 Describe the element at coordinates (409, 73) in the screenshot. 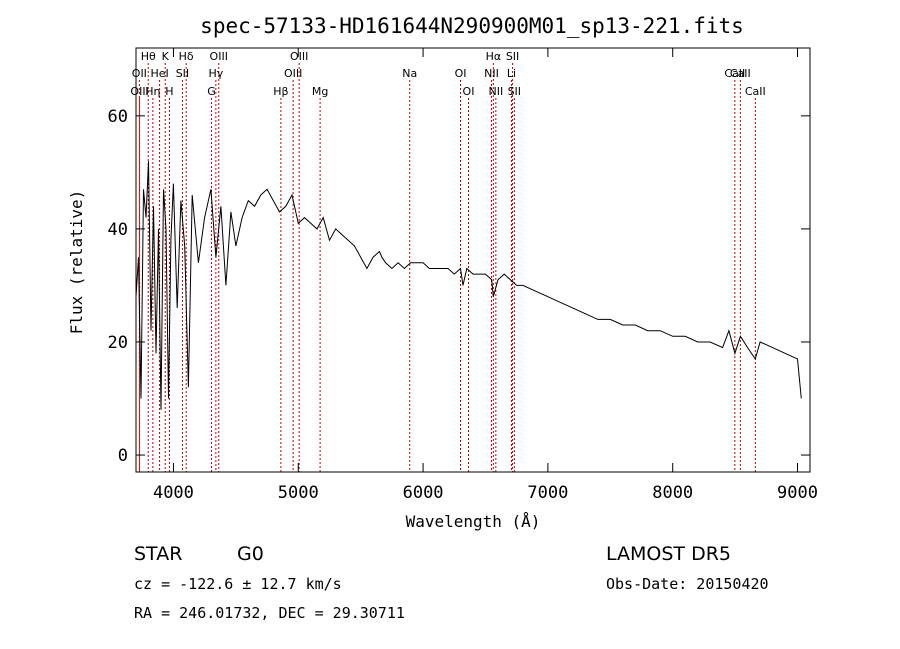

I see `spectral-line-label: Na` at that location.